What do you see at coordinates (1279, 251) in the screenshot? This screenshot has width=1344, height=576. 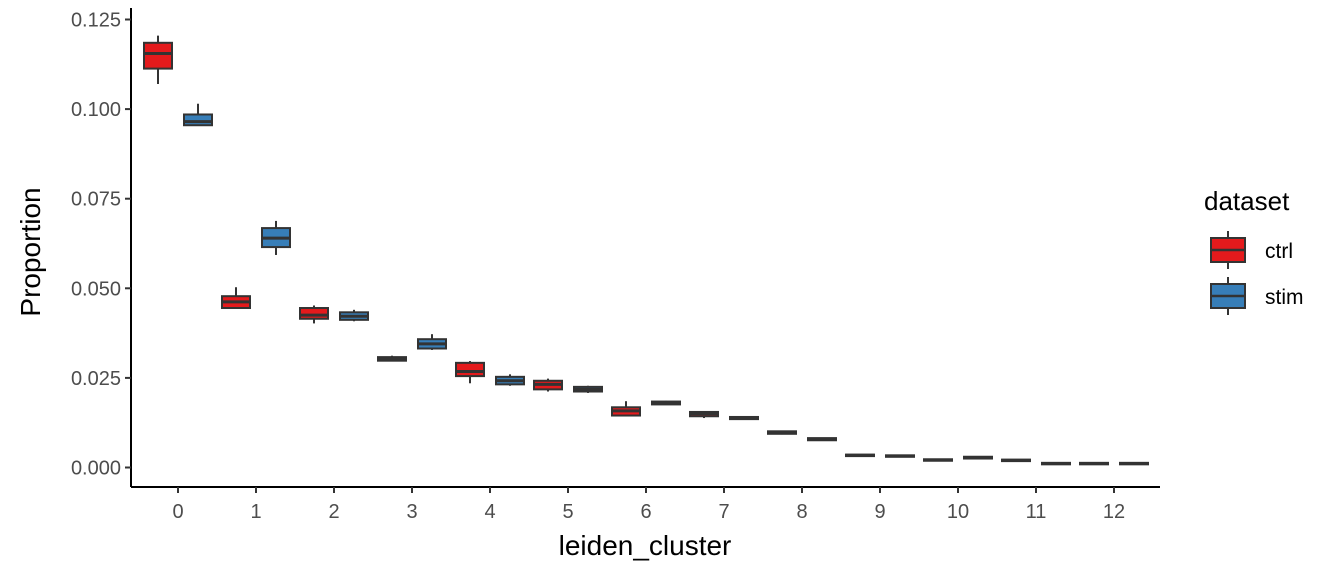 I see `legend-label-ctrl: ctrl` at bounding box center [1279, 251].